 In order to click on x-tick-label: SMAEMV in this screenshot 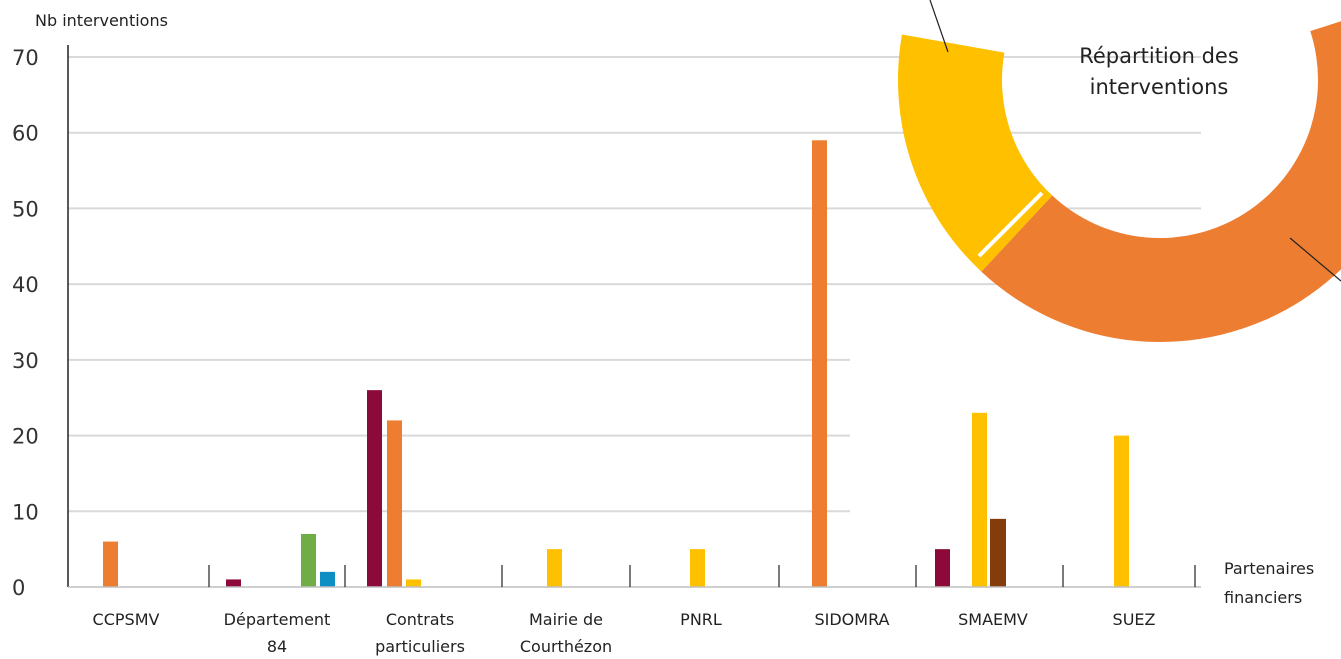, I will do `click(993, 619)`.